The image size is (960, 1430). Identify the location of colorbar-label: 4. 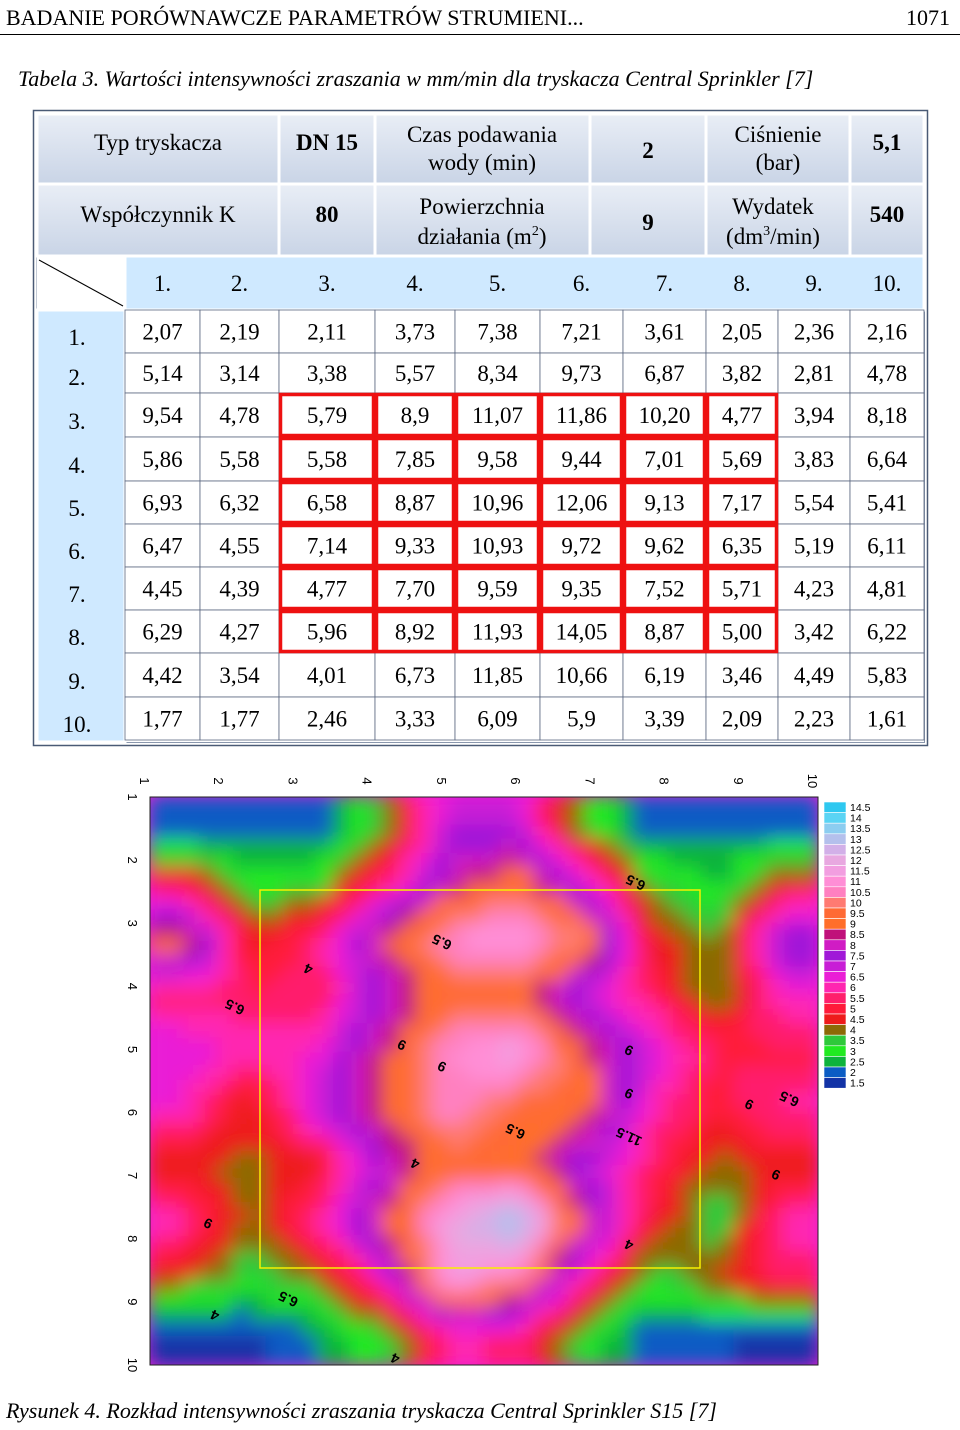
(853, 1031).